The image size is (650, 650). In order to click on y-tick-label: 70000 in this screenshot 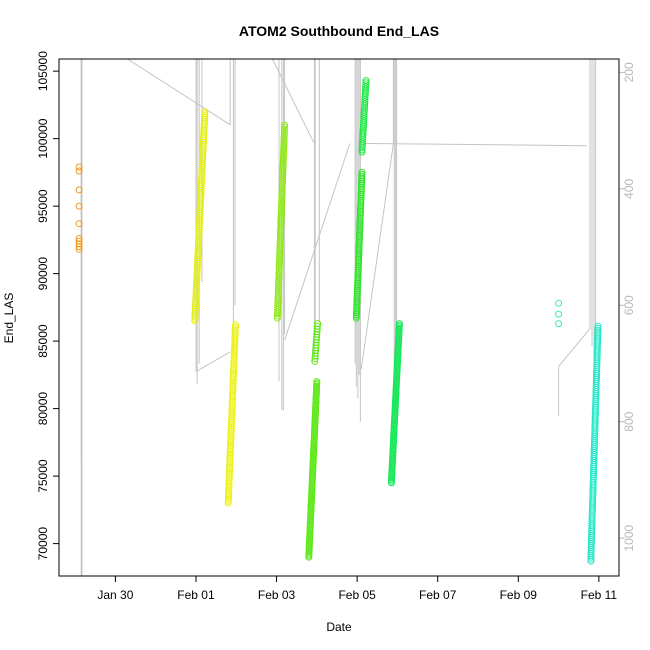, I will do `click(43, 544)`.